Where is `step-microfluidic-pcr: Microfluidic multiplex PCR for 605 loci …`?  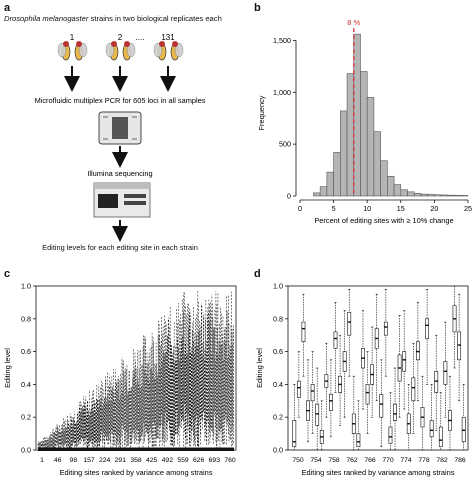 step-microfluidic-pcr: Microfluidic multiplex PCR for 605 loci … is located at coordinates (120, 100).